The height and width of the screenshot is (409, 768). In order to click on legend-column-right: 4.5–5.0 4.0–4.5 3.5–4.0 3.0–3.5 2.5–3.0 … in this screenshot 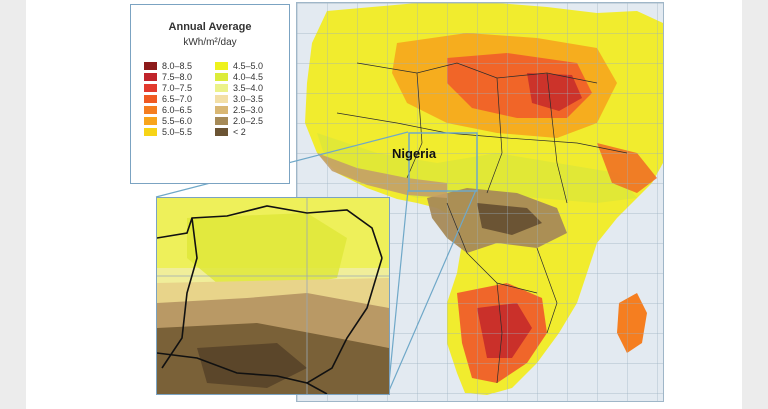, I will do `click(239, 99)`.